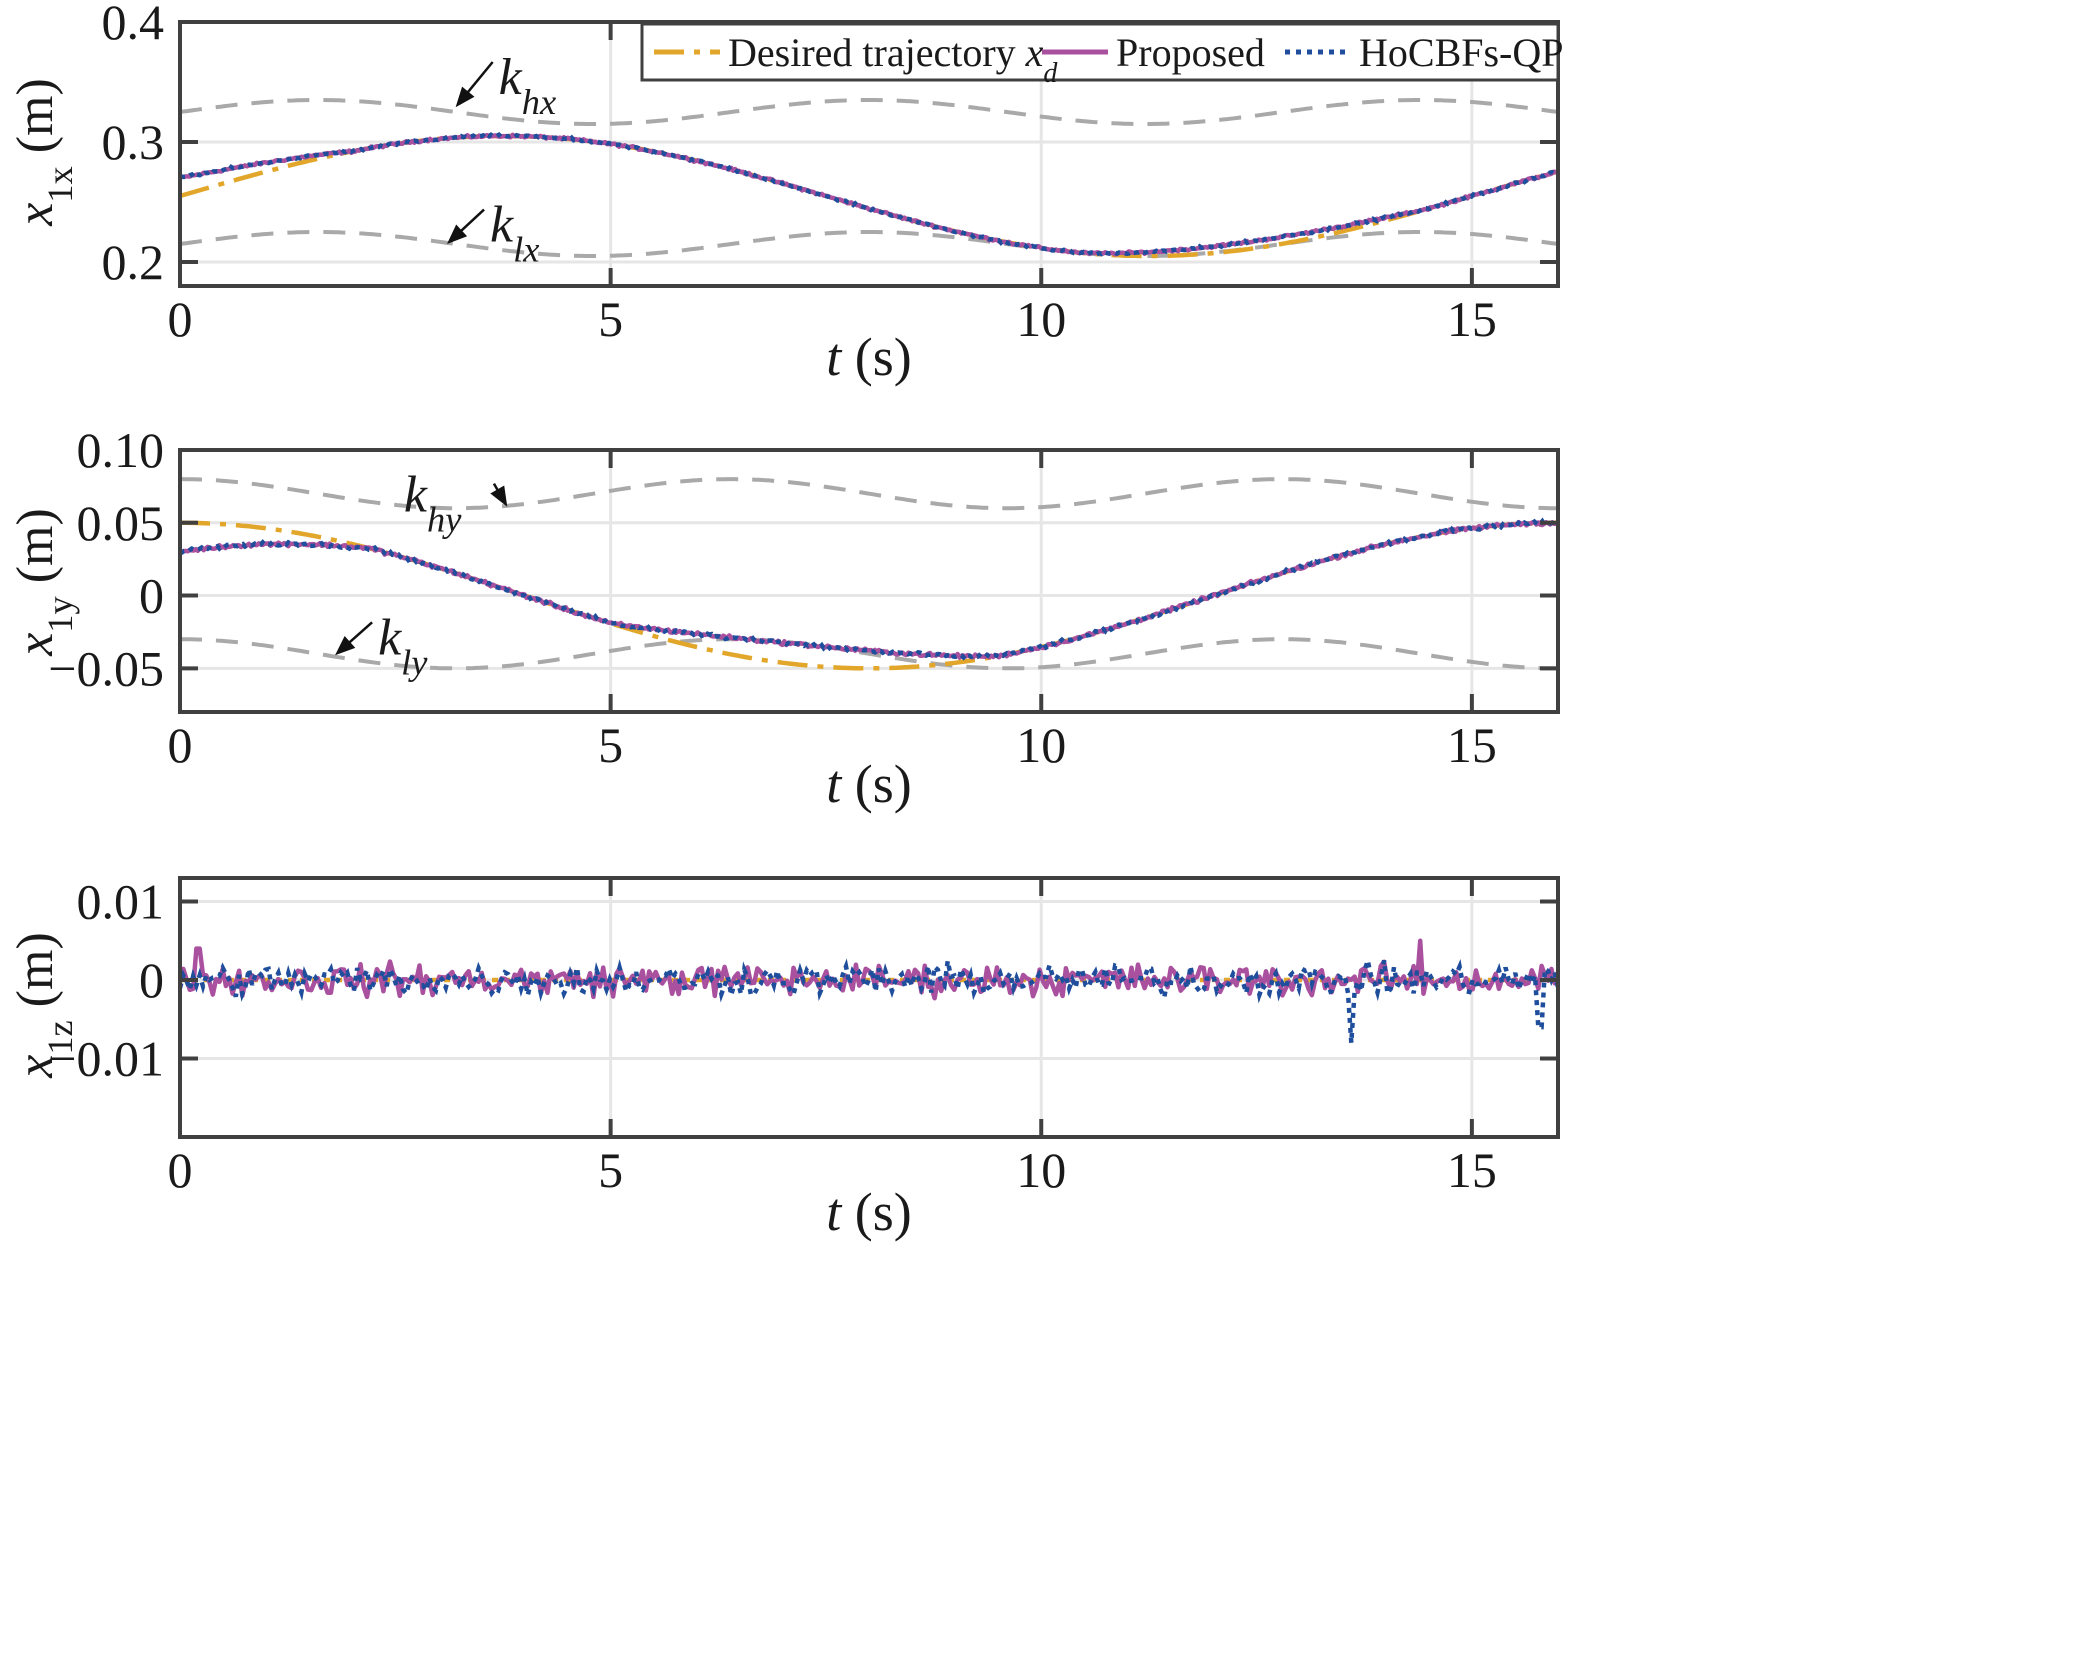 This screenshot has height=1667, width=2079. Describe the element at coordinates (514, 233) in the screenshot. I see `bound-annotation-label: klx` at that location.